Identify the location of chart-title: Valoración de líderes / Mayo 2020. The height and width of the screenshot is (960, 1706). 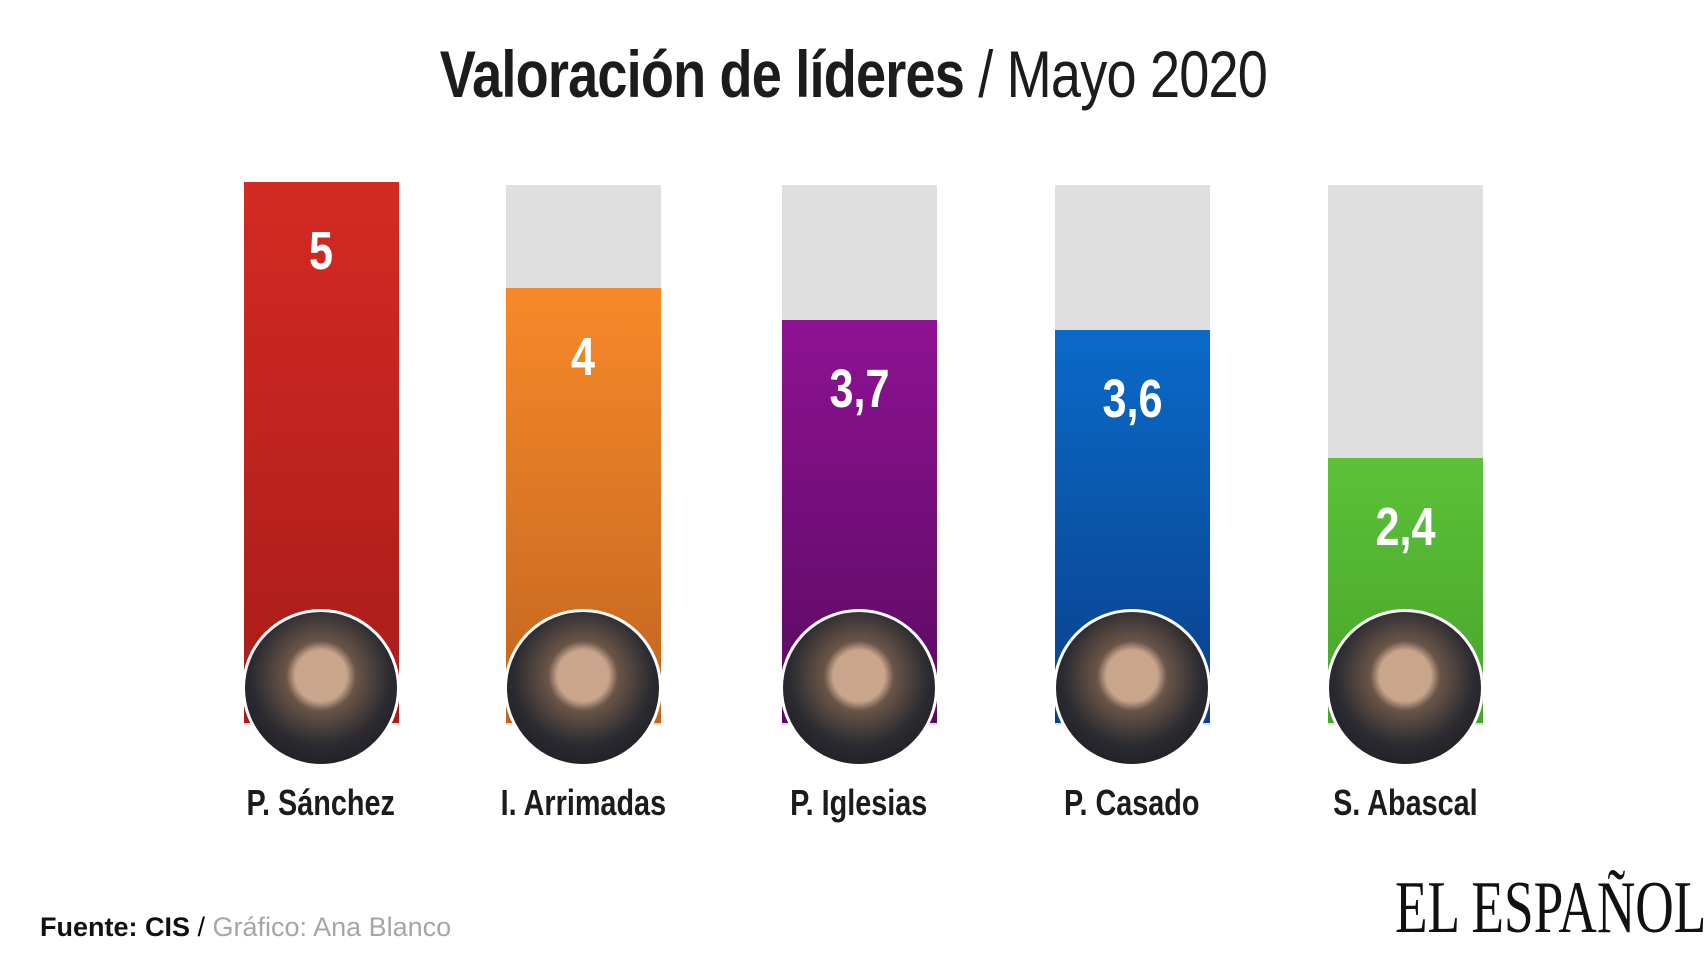
(853, 74).